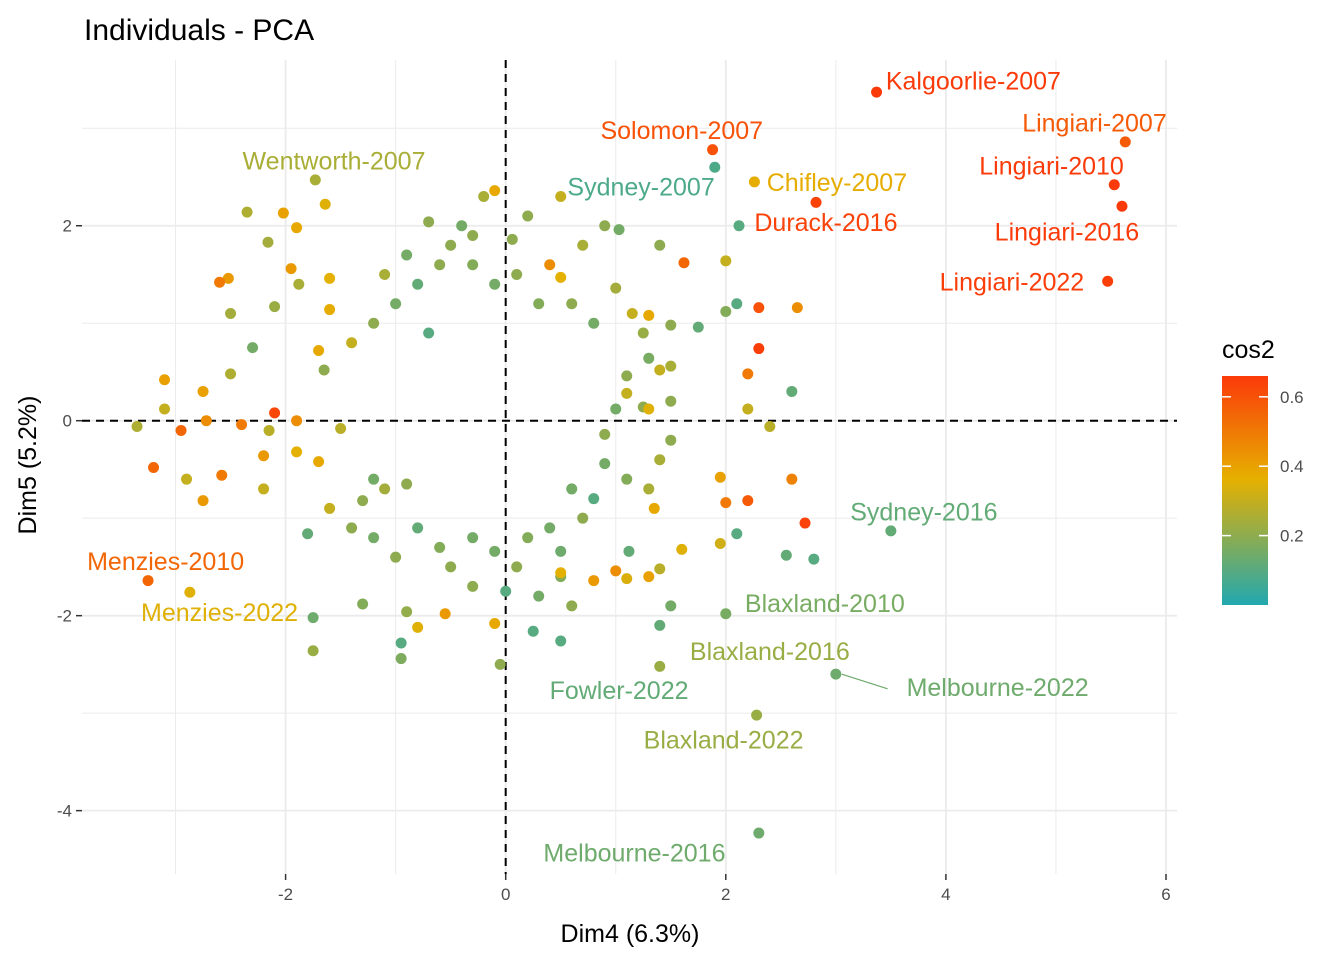 The height and width of the screenshot is (960, 1344). I want to click on x-tick-label: 0, so click(505, 894).